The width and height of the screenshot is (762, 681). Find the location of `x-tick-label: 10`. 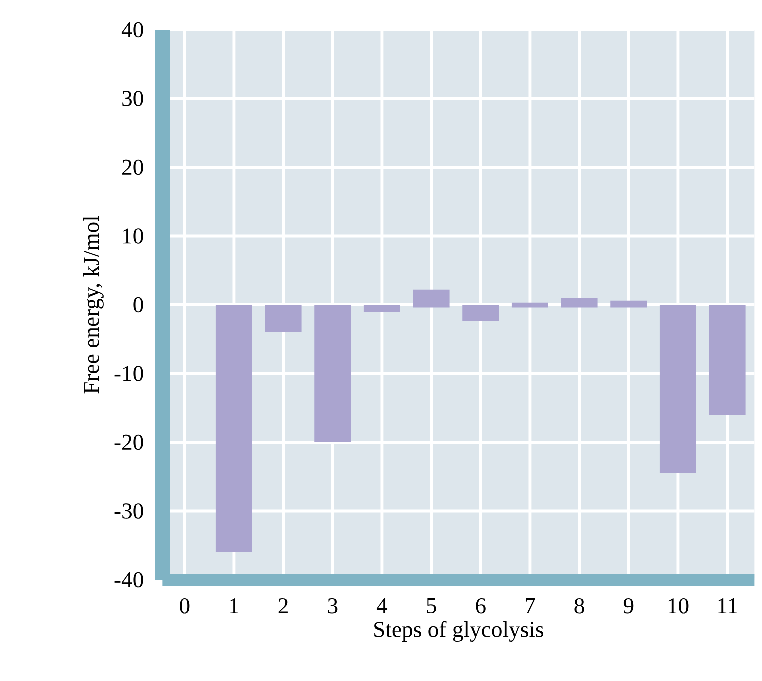

x-tick-label: 10 is located at coordinates (678, 606).